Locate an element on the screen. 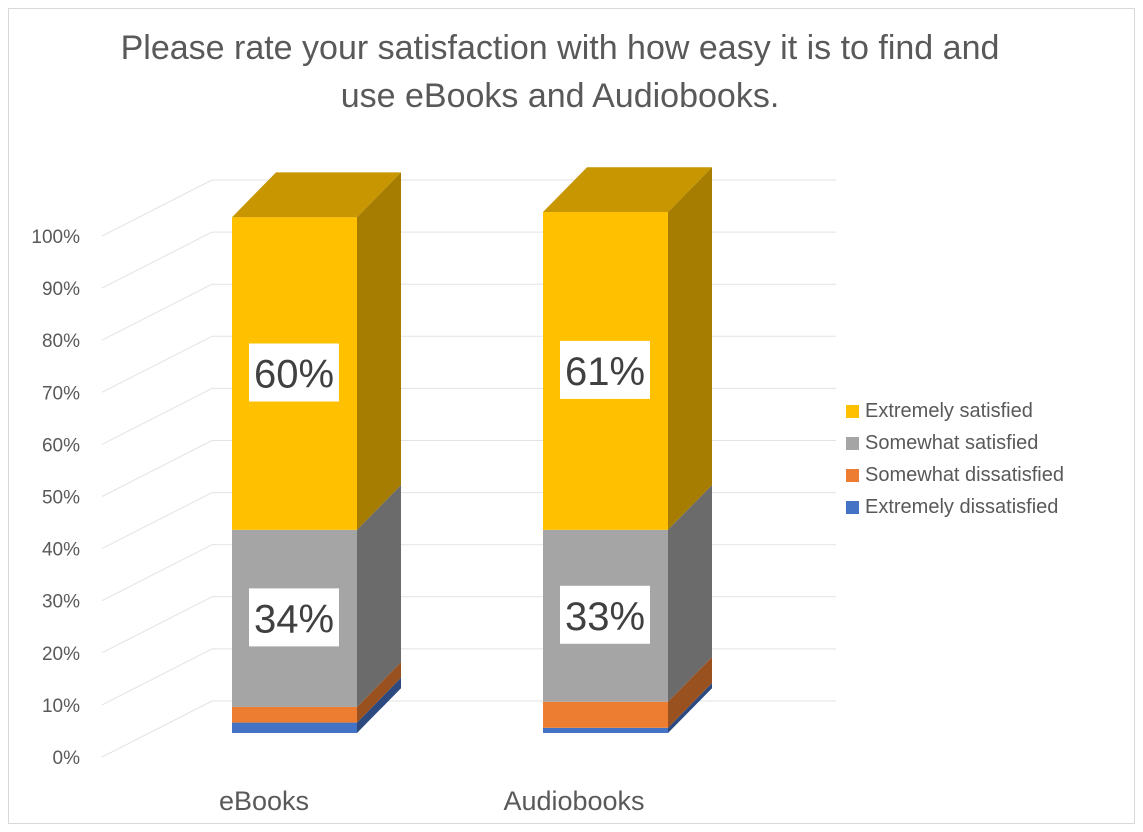  legend-item: Extremely dissatisfied is located at coordinates (952, 507).